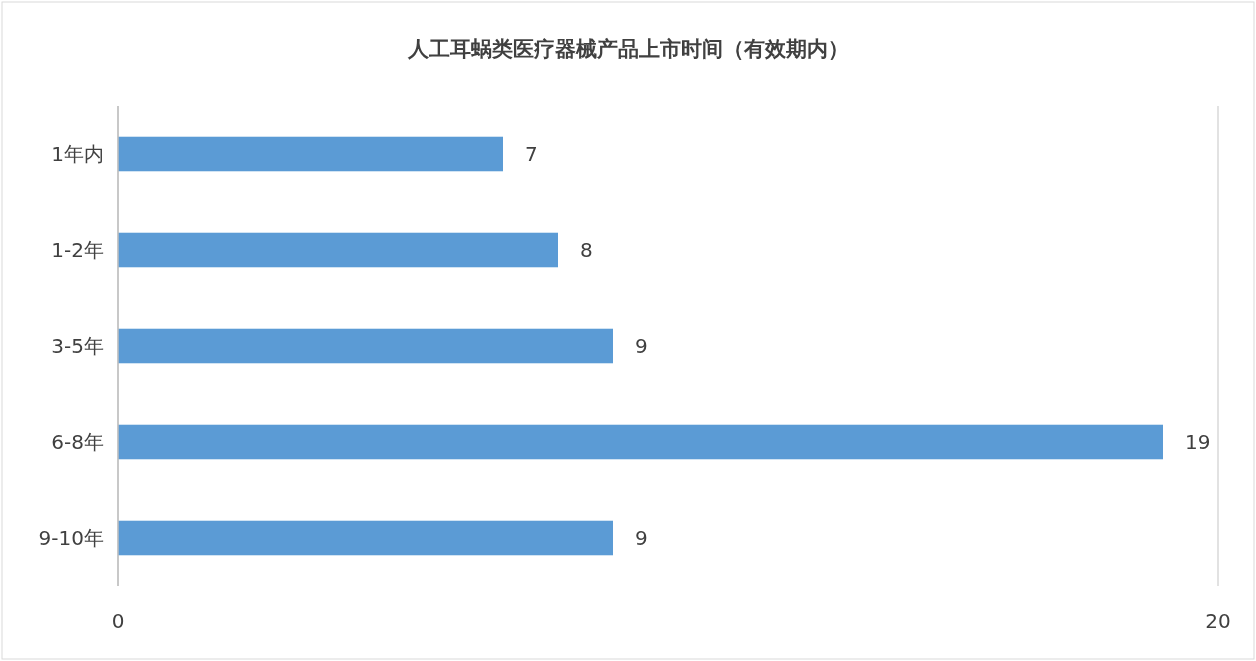 The image size is (1256, 661). Describe the element at coordinates (531, 154) in the screenshot. I see `data-label: 7` at that location.